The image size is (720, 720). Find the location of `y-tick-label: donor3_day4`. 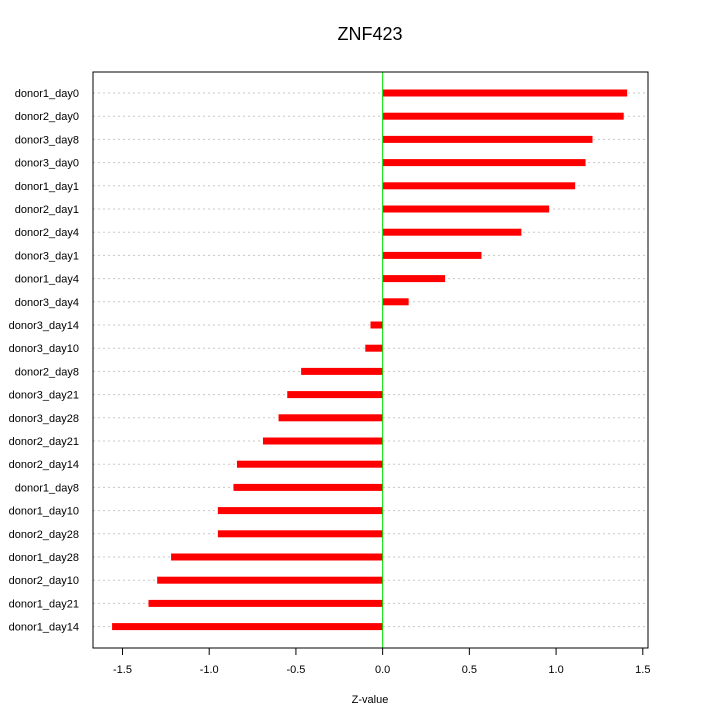

y-tick-label: donor3_day4 is located at coordinates (47, 303).